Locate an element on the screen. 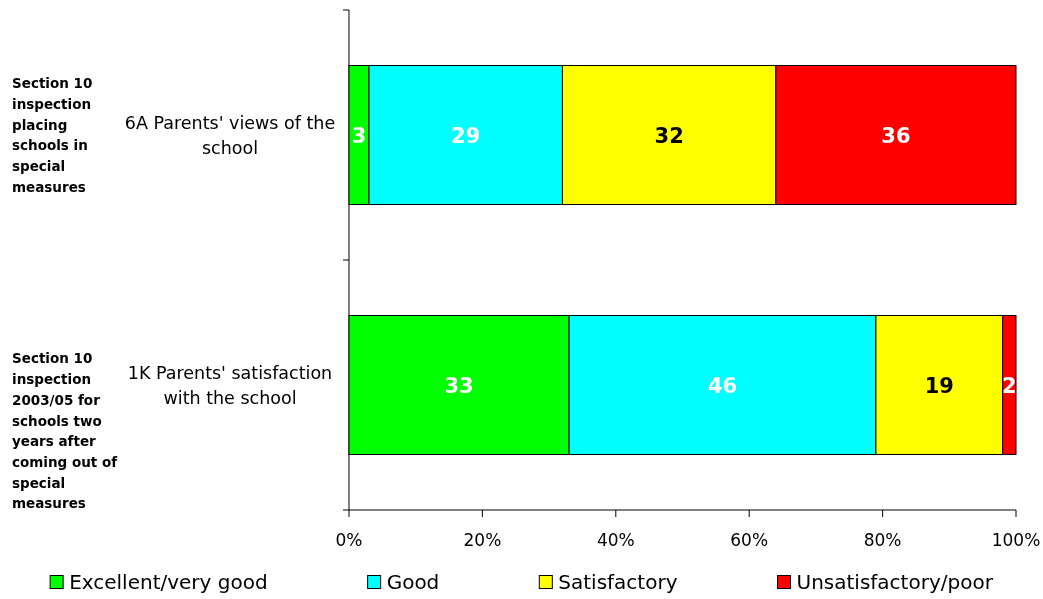  data-label: 29 is located at coordinates (466, 135).